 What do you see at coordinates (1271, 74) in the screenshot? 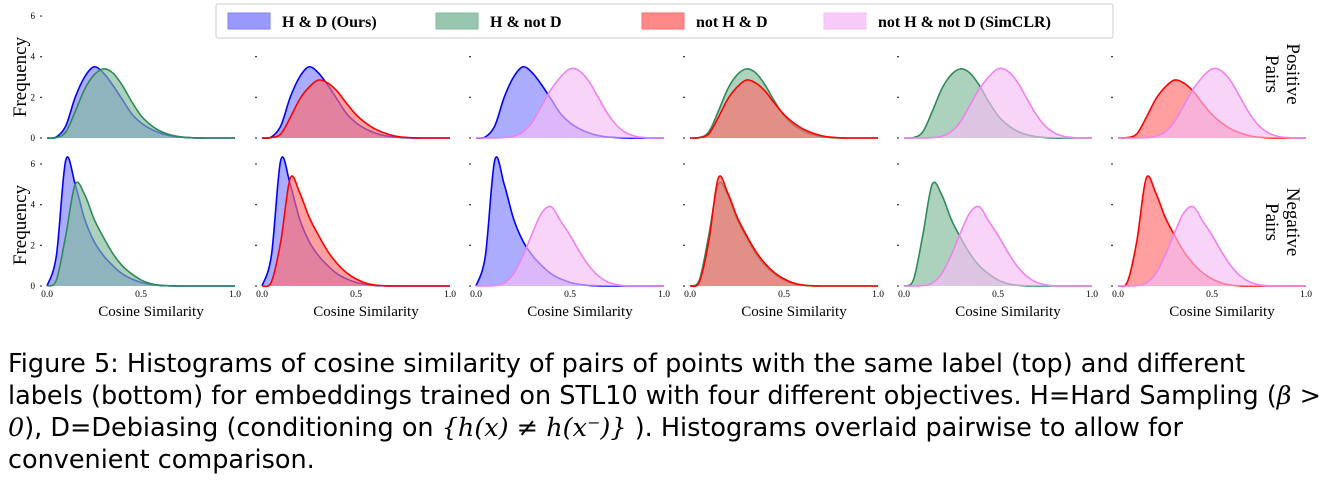
I see `row-label-positive-1: Pairs` at bounding box center [1271, 74].